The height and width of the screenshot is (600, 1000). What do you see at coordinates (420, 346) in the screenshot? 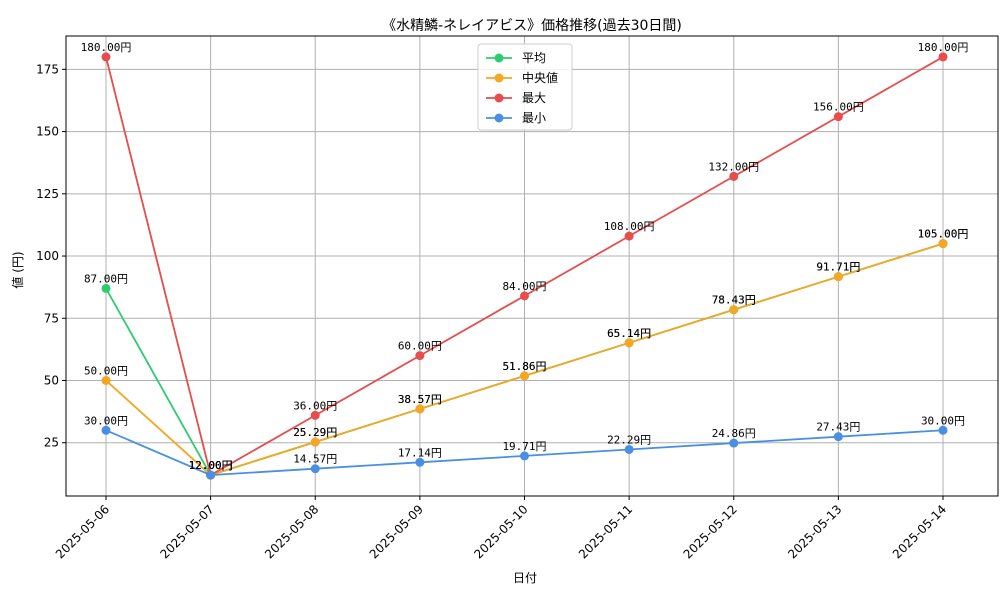
I see `data-label: 60.00円` at bounding box center [420, 346].